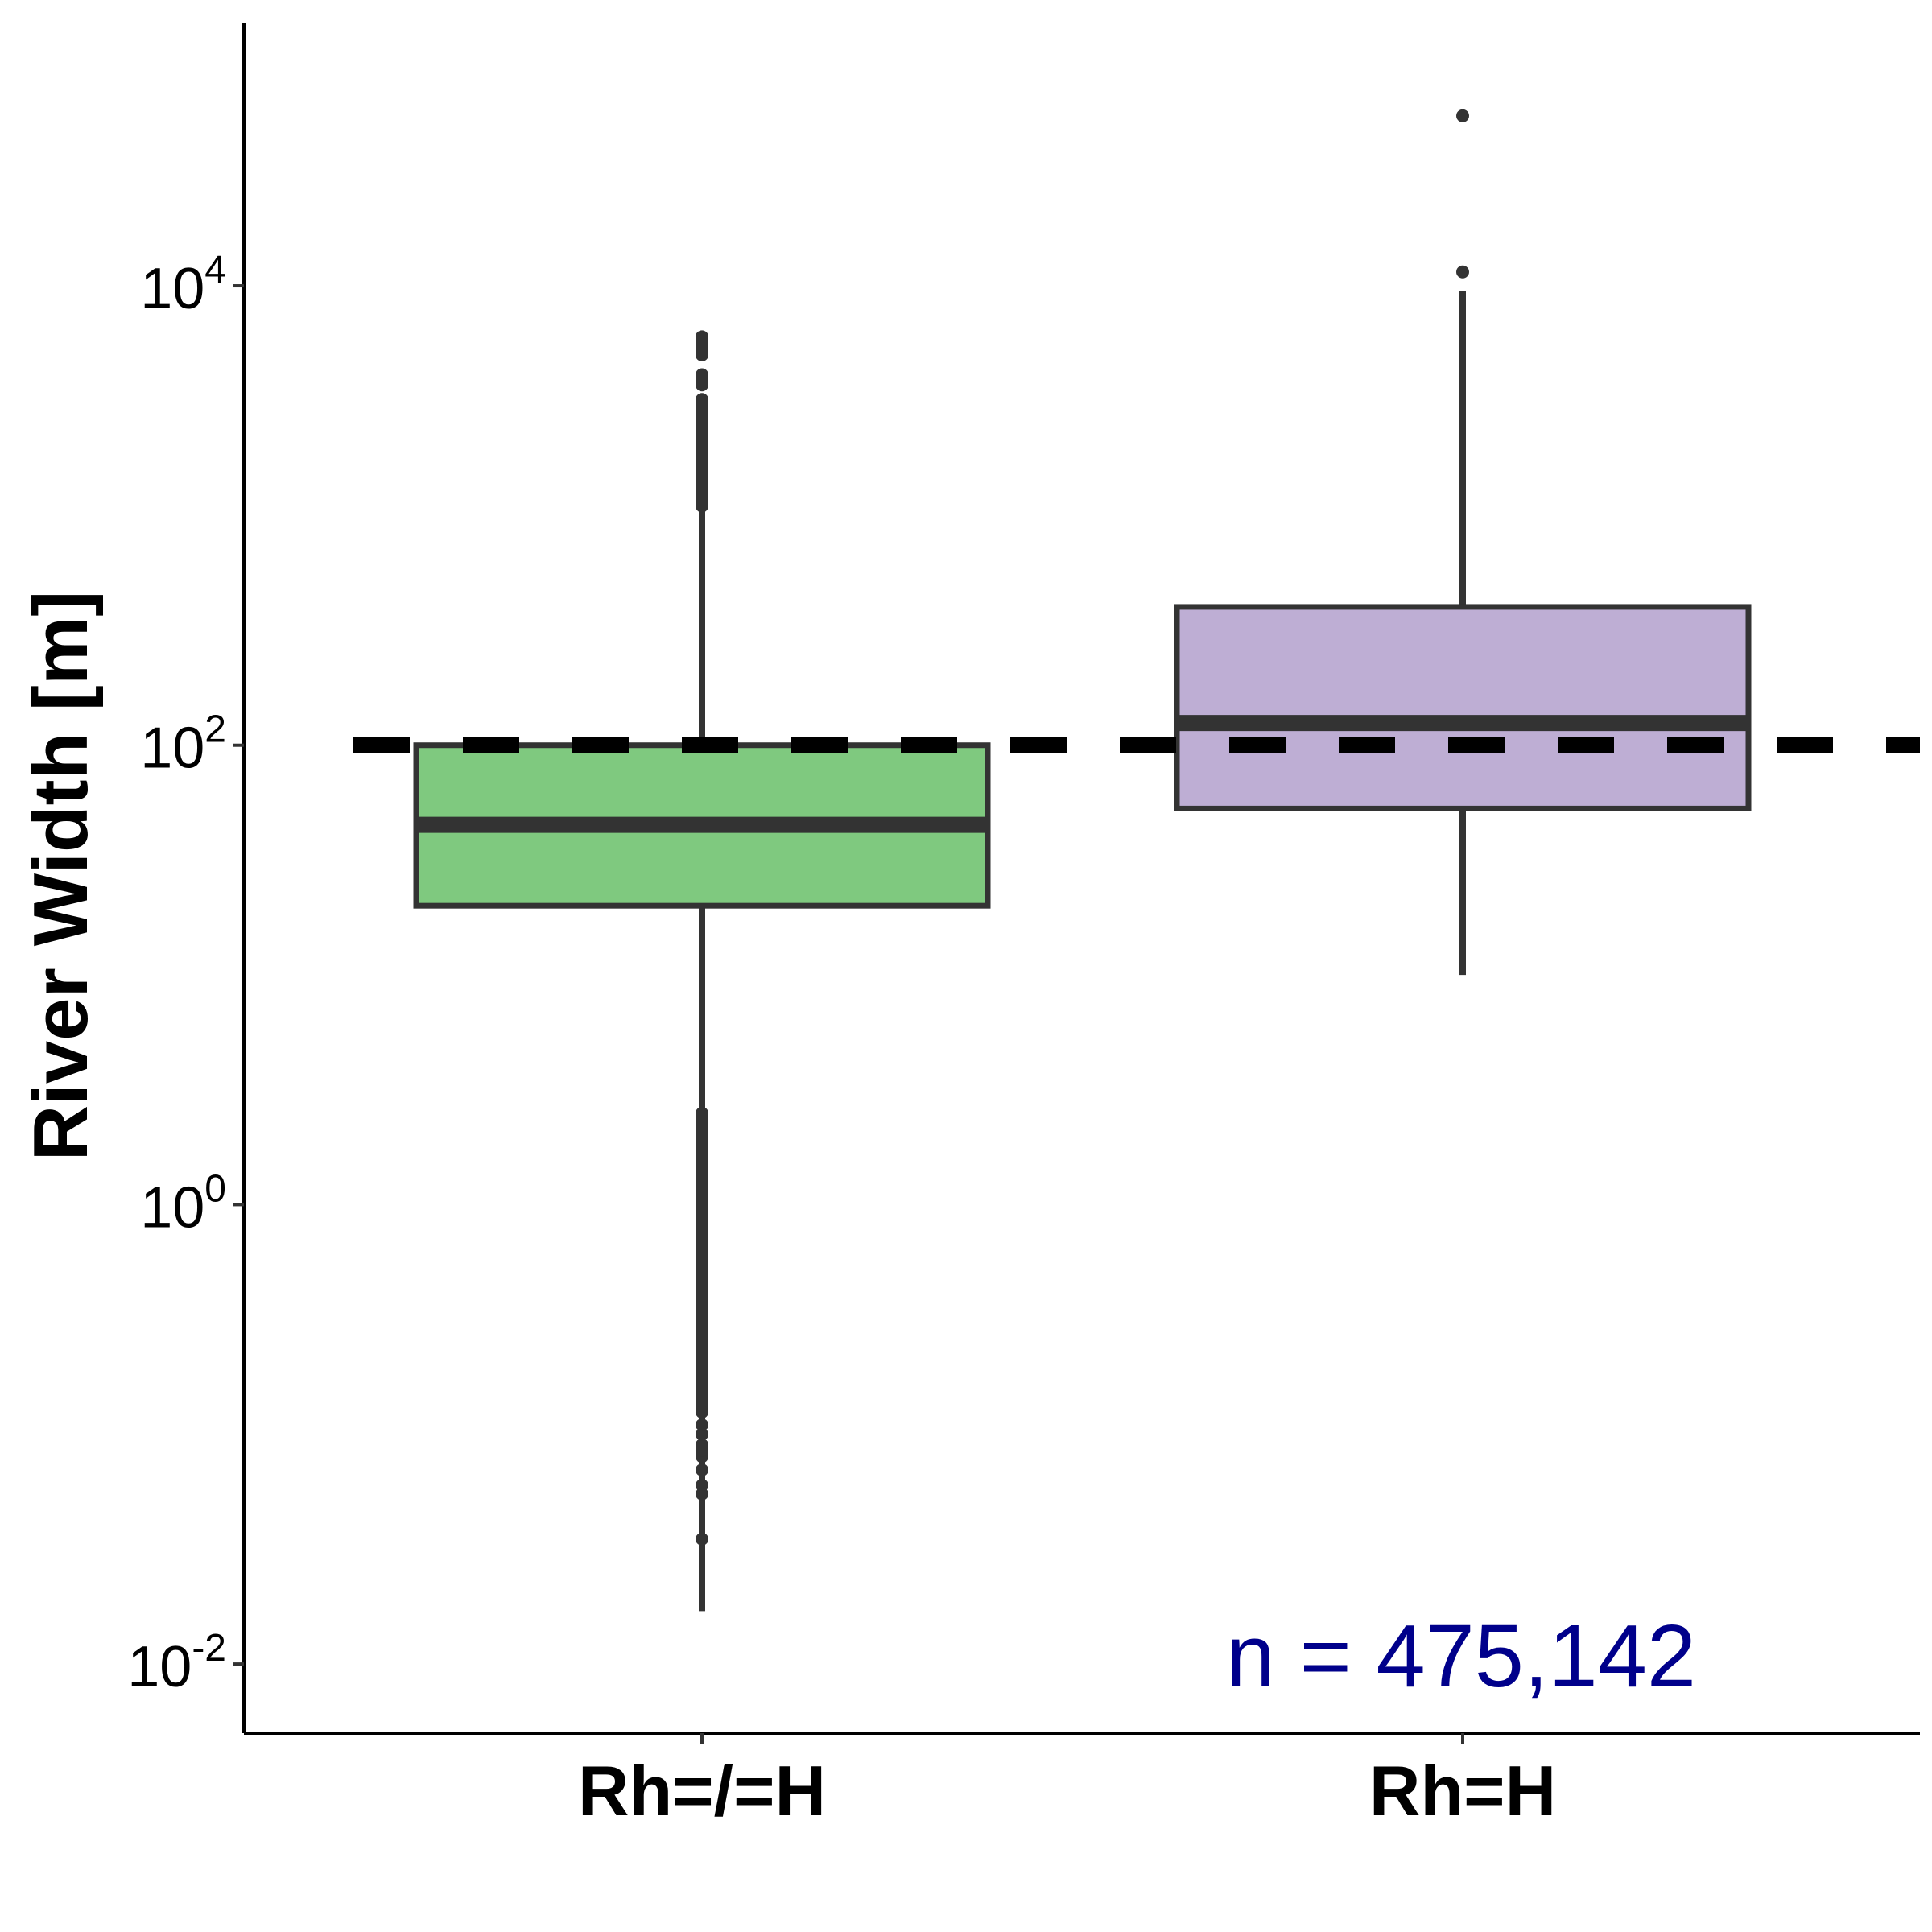 This screenshot has height=1932, width=1932. Describe the element at coordinates (183, 285) in the screenshot. I see `y-tick-label: 10⁴` at that location.